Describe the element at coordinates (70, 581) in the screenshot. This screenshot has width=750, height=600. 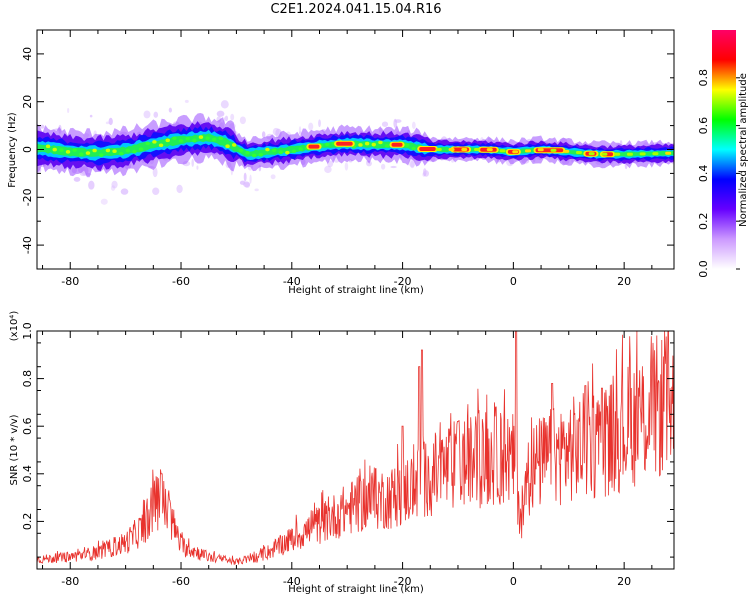
I see `x-tick-label: -80` at that location.